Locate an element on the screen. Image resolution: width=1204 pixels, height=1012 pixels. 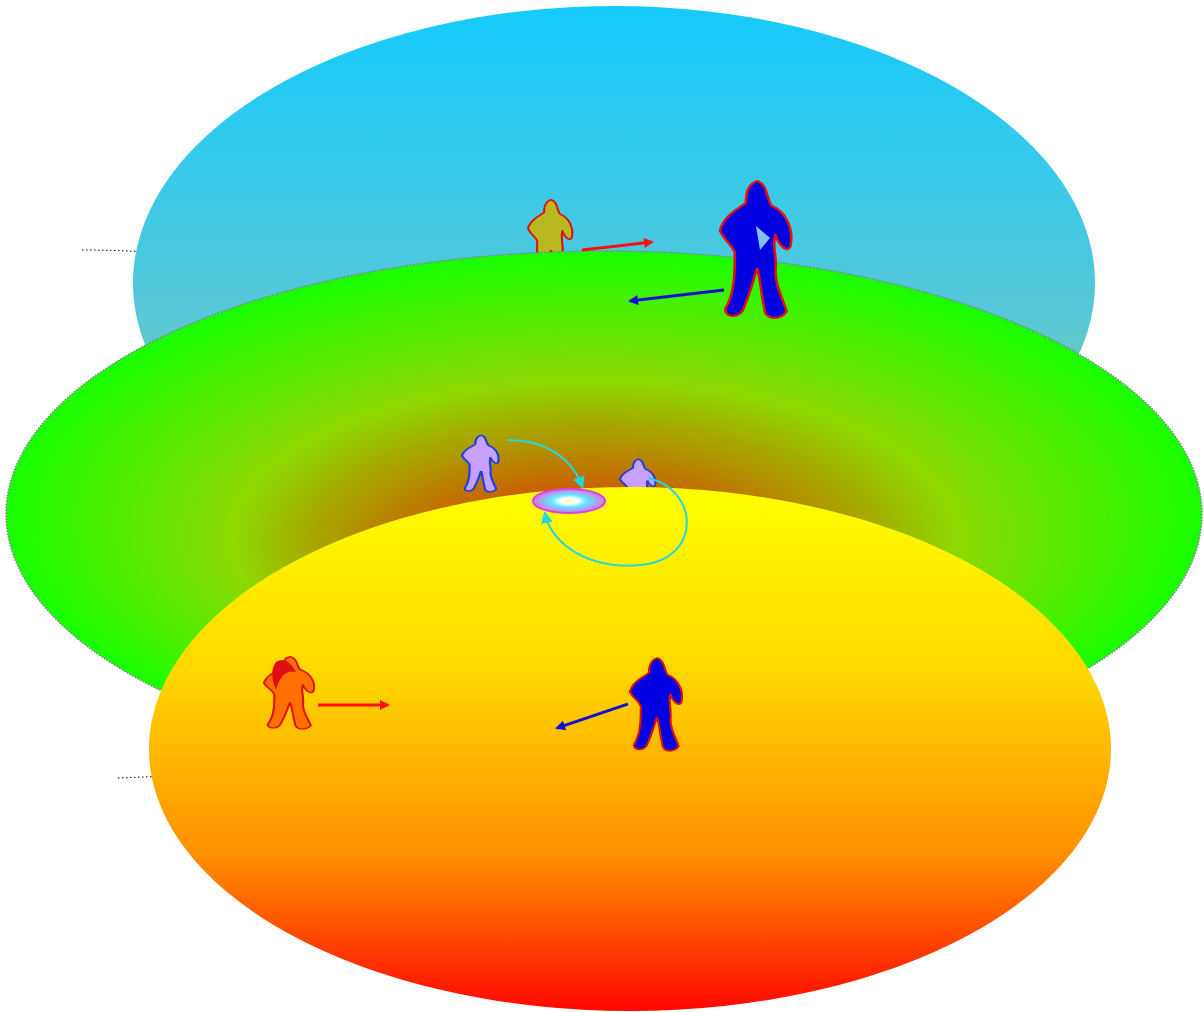
top-blue-arrow is located at coordinates (676, 297).